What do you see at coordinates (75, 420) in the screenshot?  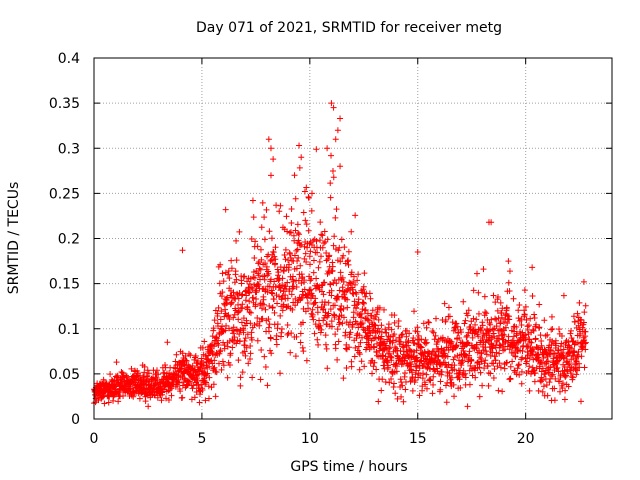 I see `y-tick-label: 0` at bounding box center [75, 420].